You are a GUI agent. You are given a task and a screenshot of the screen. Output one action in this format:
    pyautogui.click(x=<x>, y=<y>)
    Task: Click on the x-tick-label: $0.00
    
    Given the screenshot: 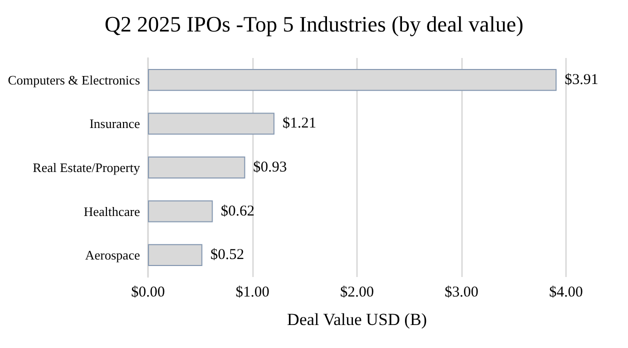 What is the action you would take?
    pyautogui.click(x=148, y=292)
    